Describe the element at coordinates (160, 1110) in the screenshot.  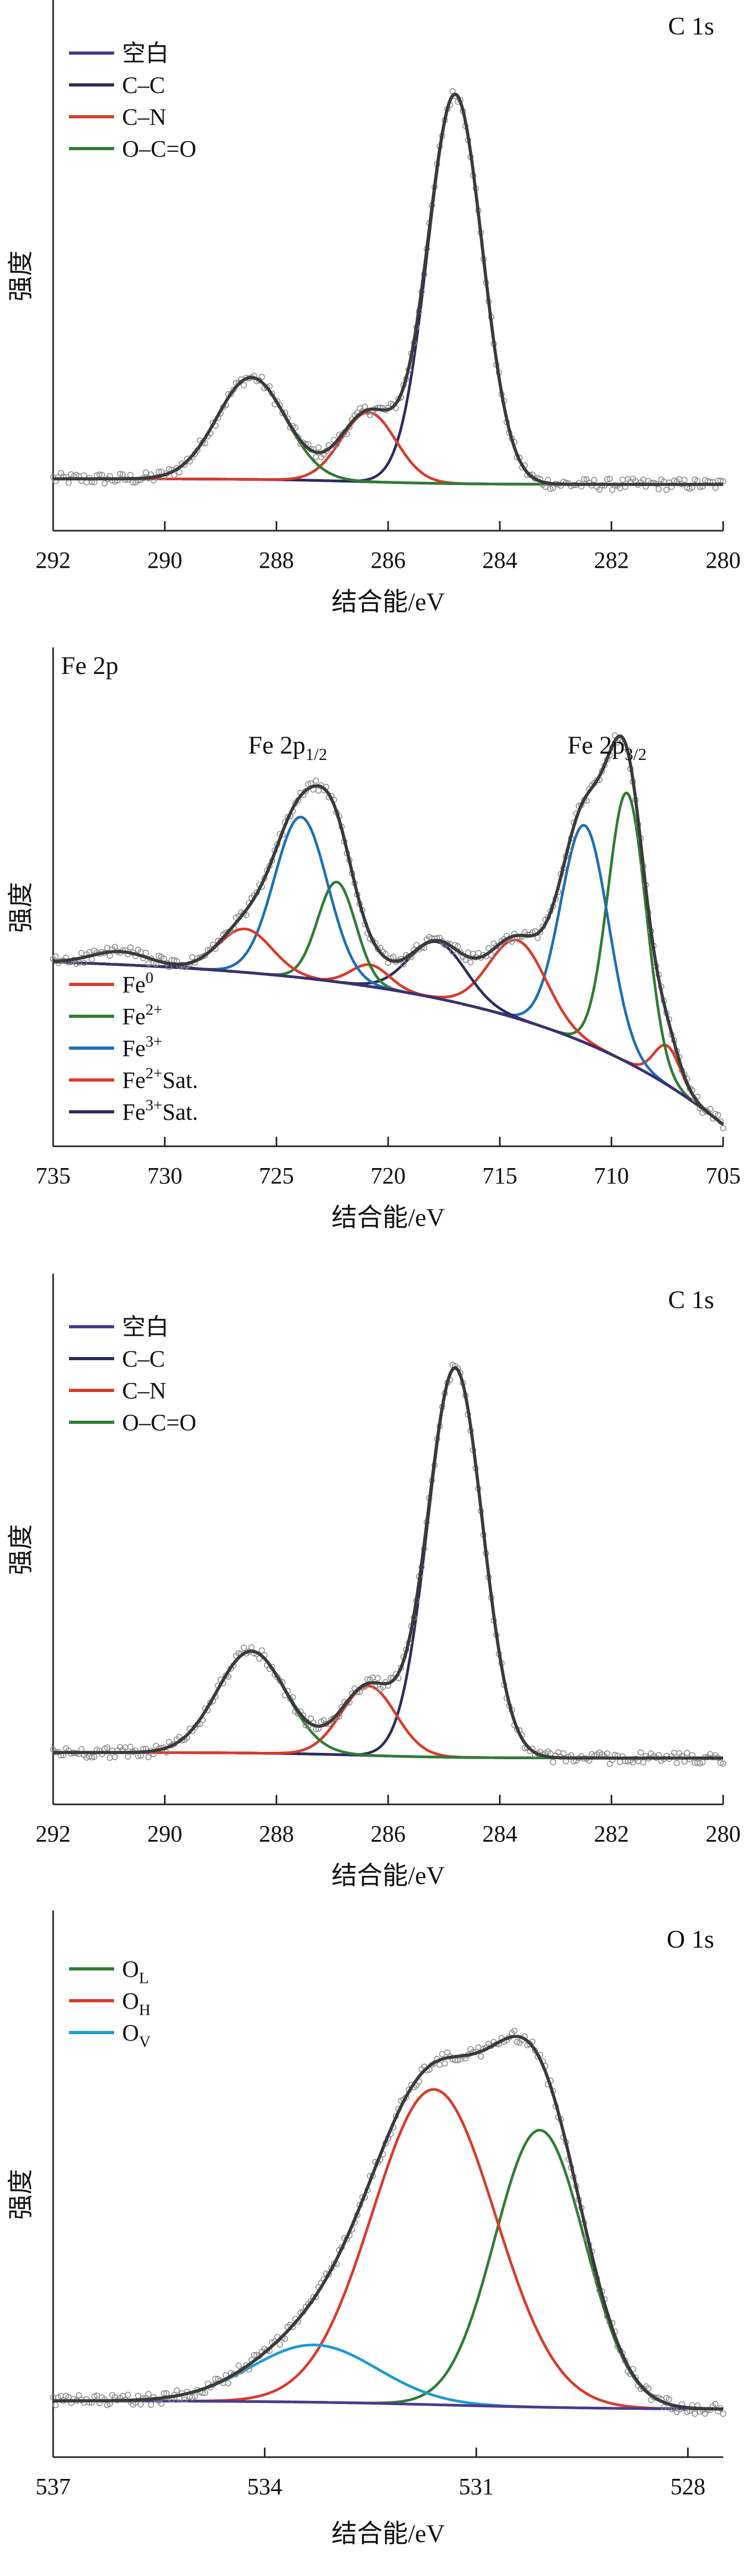
I see `legend-entry: Fe3+Sat.` at that location.